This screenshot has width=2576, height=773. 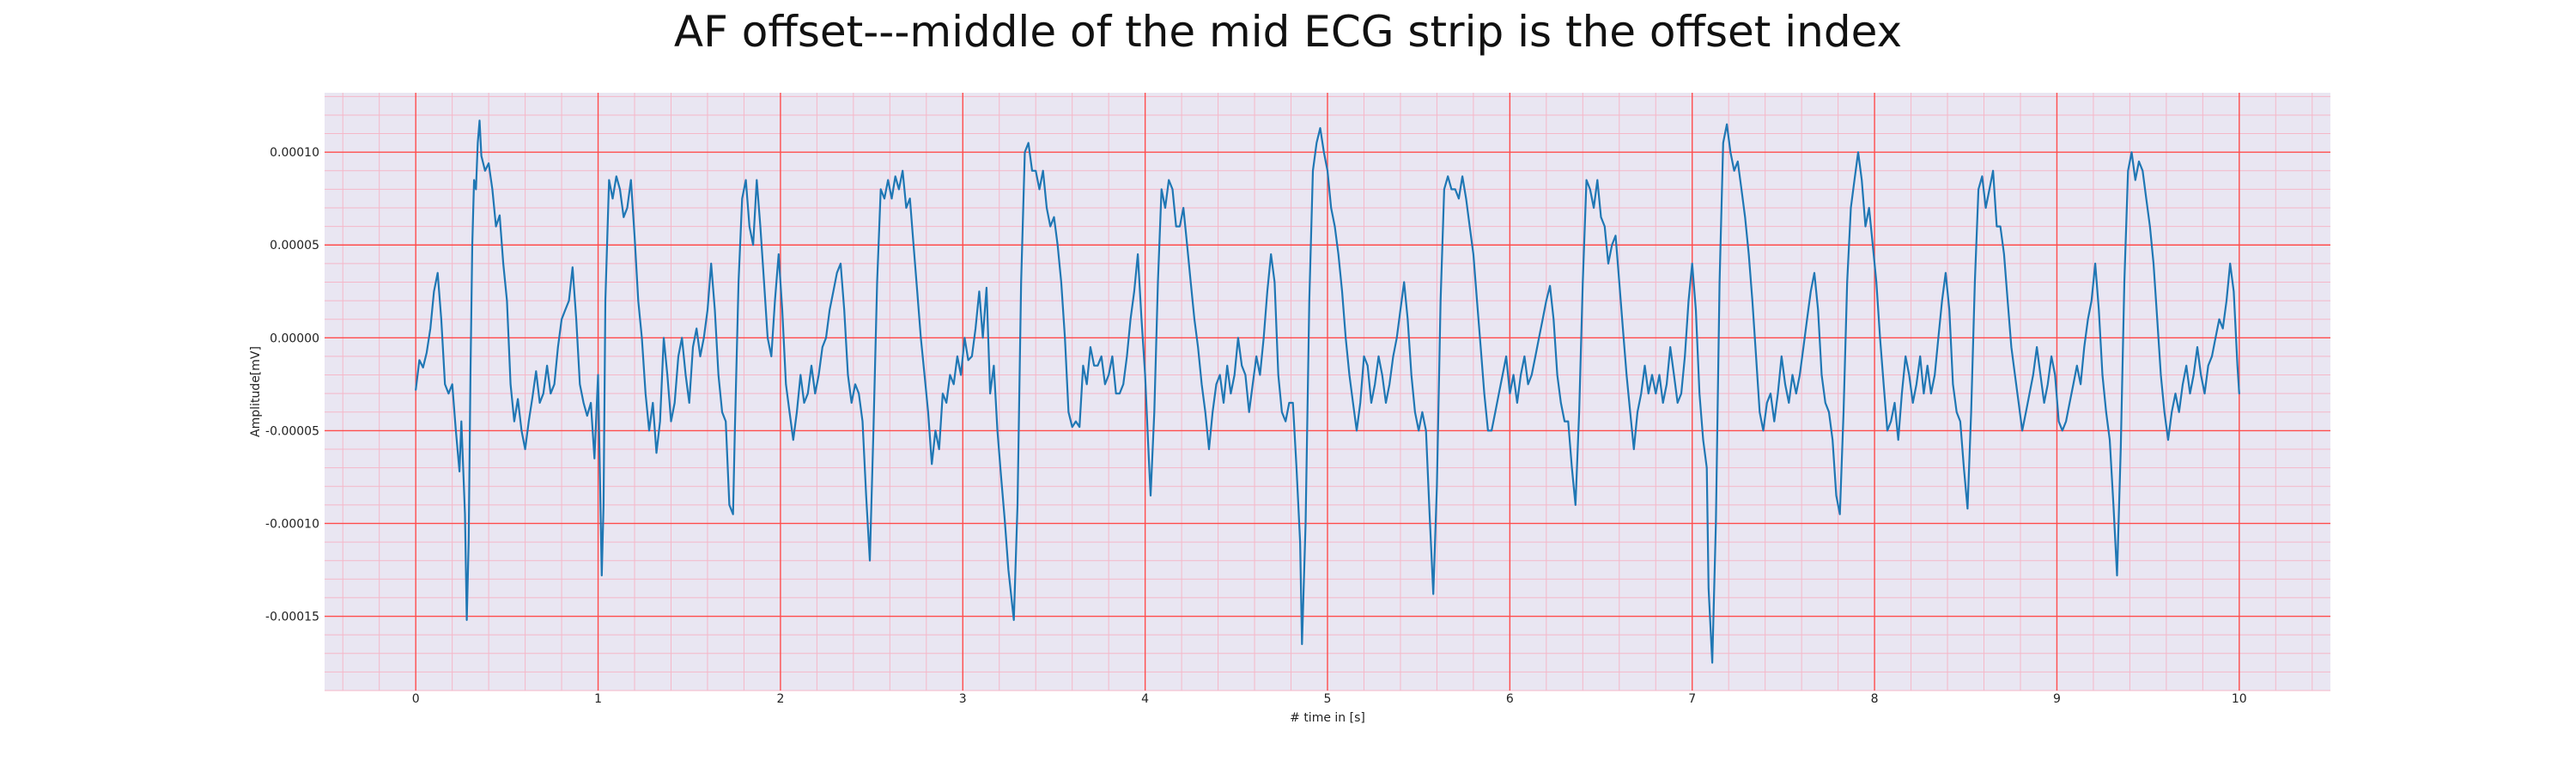 What do you see at coordinates (1327, 718) in the screenshot?
I see `x-axis-label: # time in [s]` at bounding box center [1327, 718].